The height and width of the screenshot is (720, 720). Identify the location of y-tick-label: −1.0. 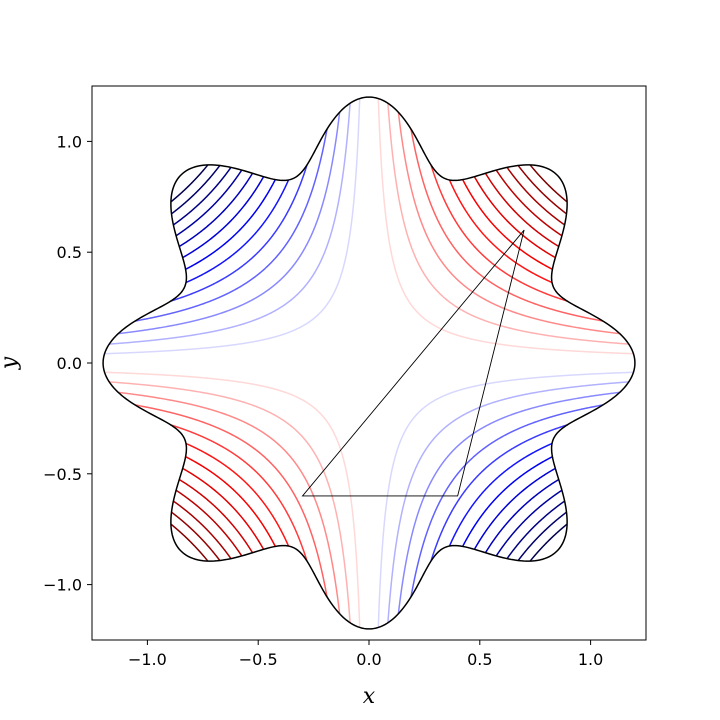
(62, 585).